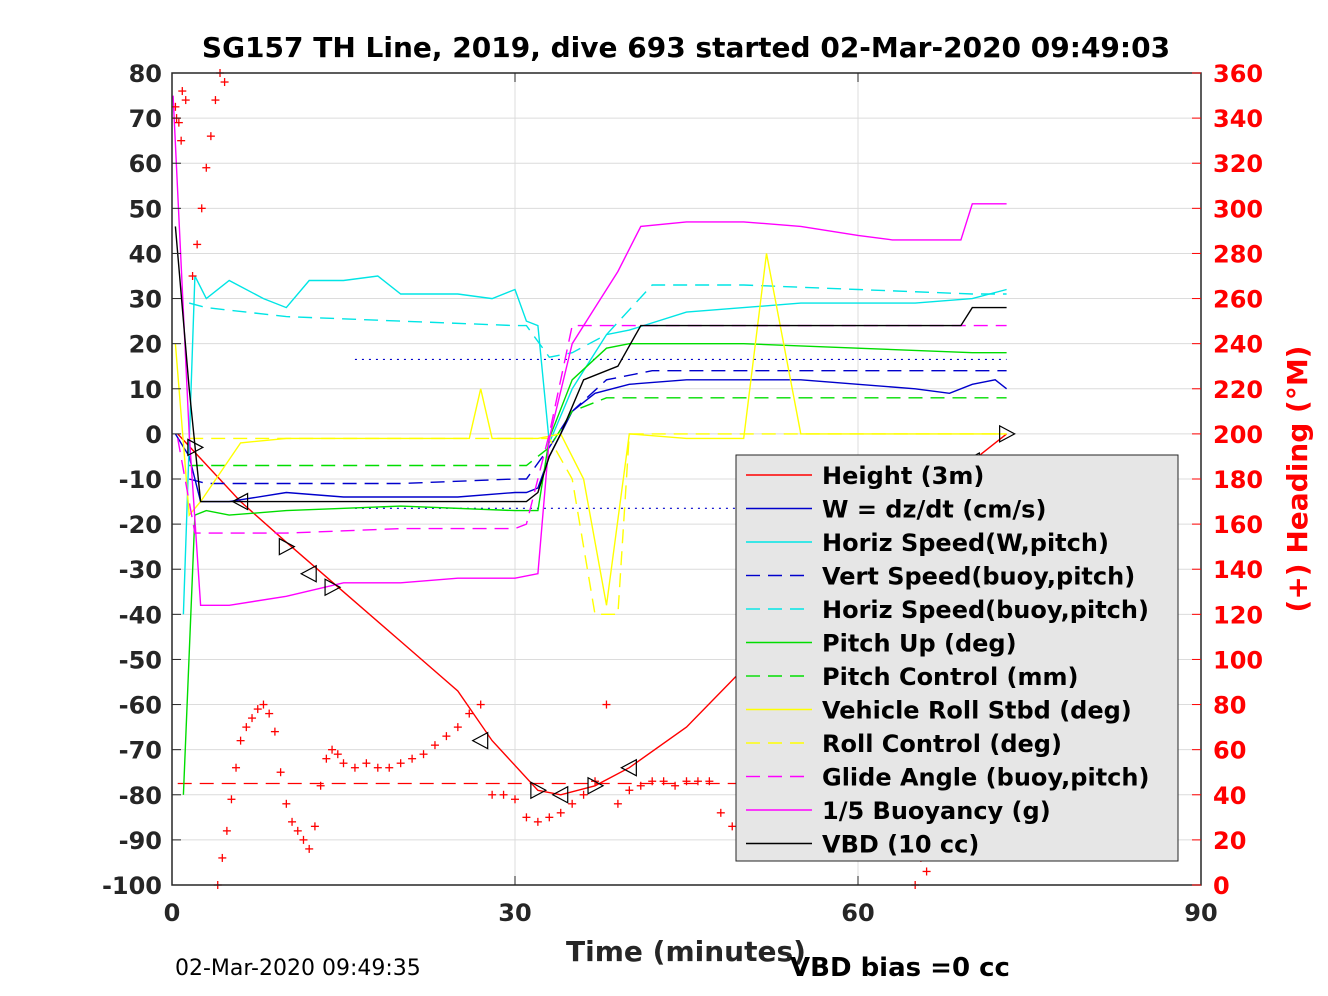  What do you see at coordinates (145, 74) in the screenshot?
I see `y-tick-label-0: 80` at bounding box center [145, 74].